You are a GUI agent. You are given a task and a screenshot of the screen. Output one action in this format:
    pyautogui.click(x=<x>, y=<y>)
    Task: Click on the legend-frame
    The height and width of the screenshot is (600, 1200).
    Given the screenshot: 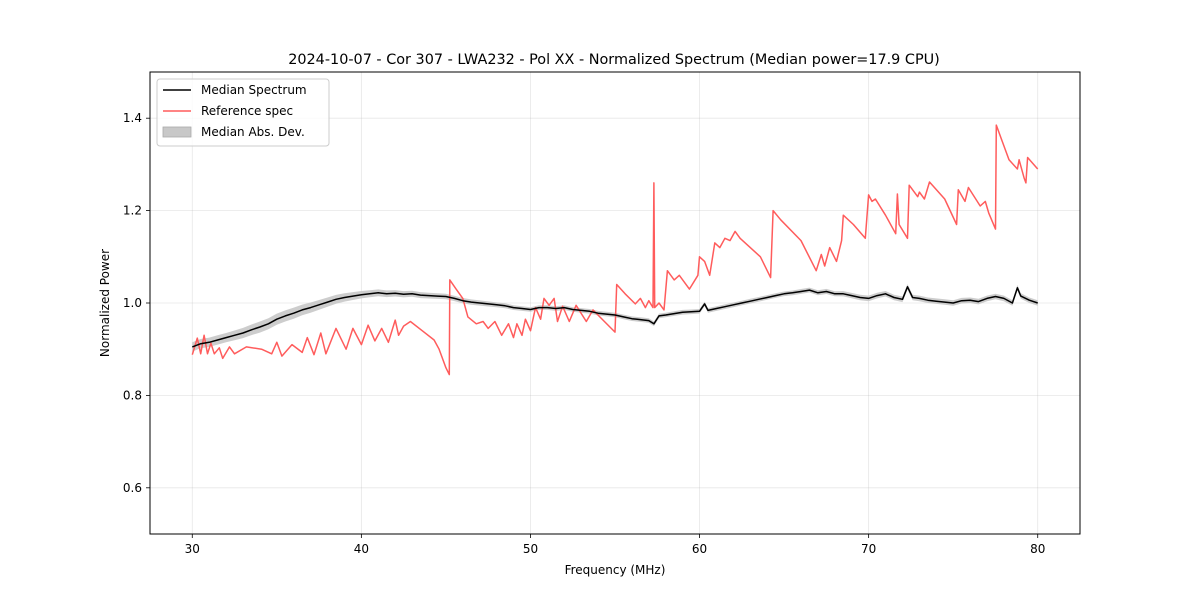 What is the action you would take?
    pyautogui.click(x=243, y=112)
    